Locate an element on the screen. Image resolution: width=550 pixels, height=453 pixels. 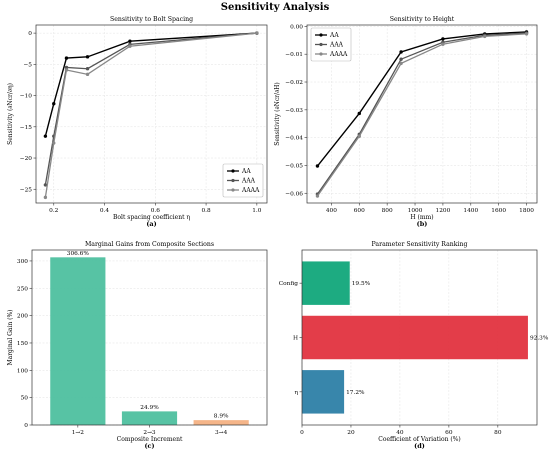
x-tick-label: 400 is located at coordinates (331, 211).